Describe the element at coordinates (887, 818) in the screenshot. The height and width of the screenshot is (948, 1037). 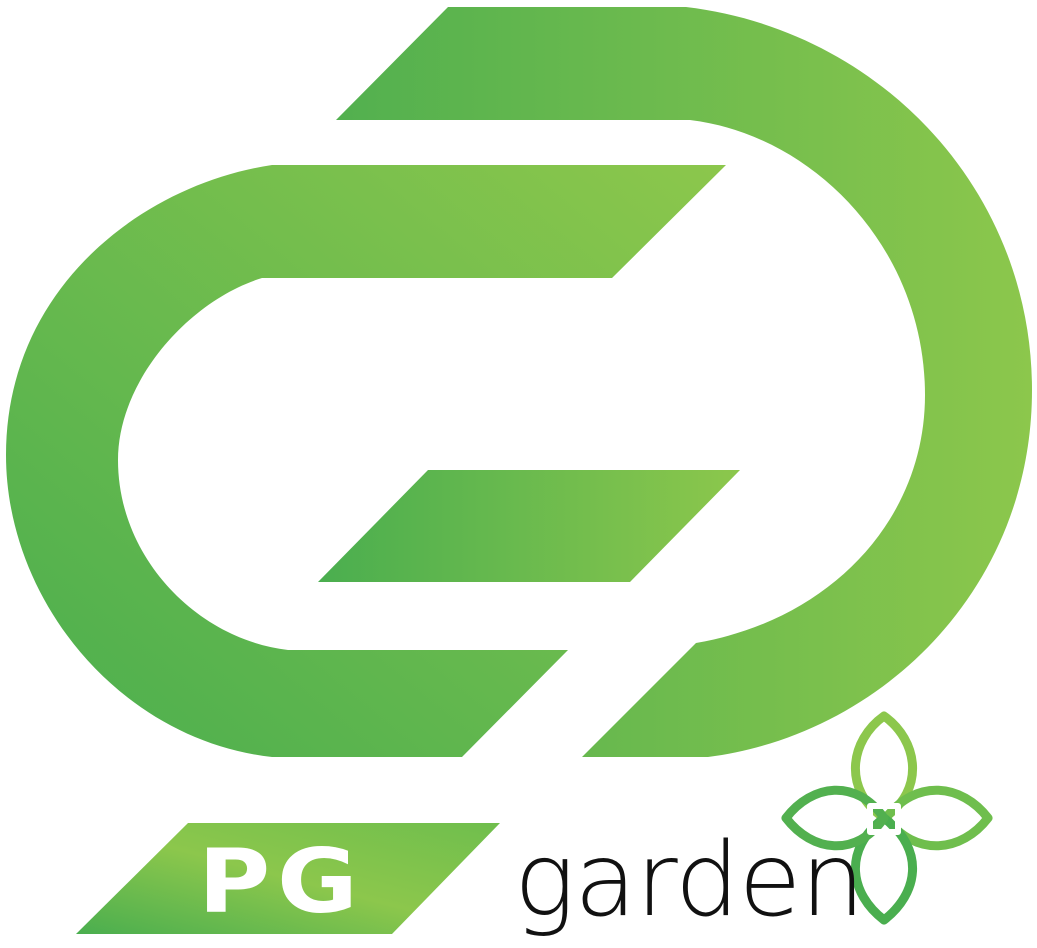
I see `four-petal-leaf-icon` at that location.